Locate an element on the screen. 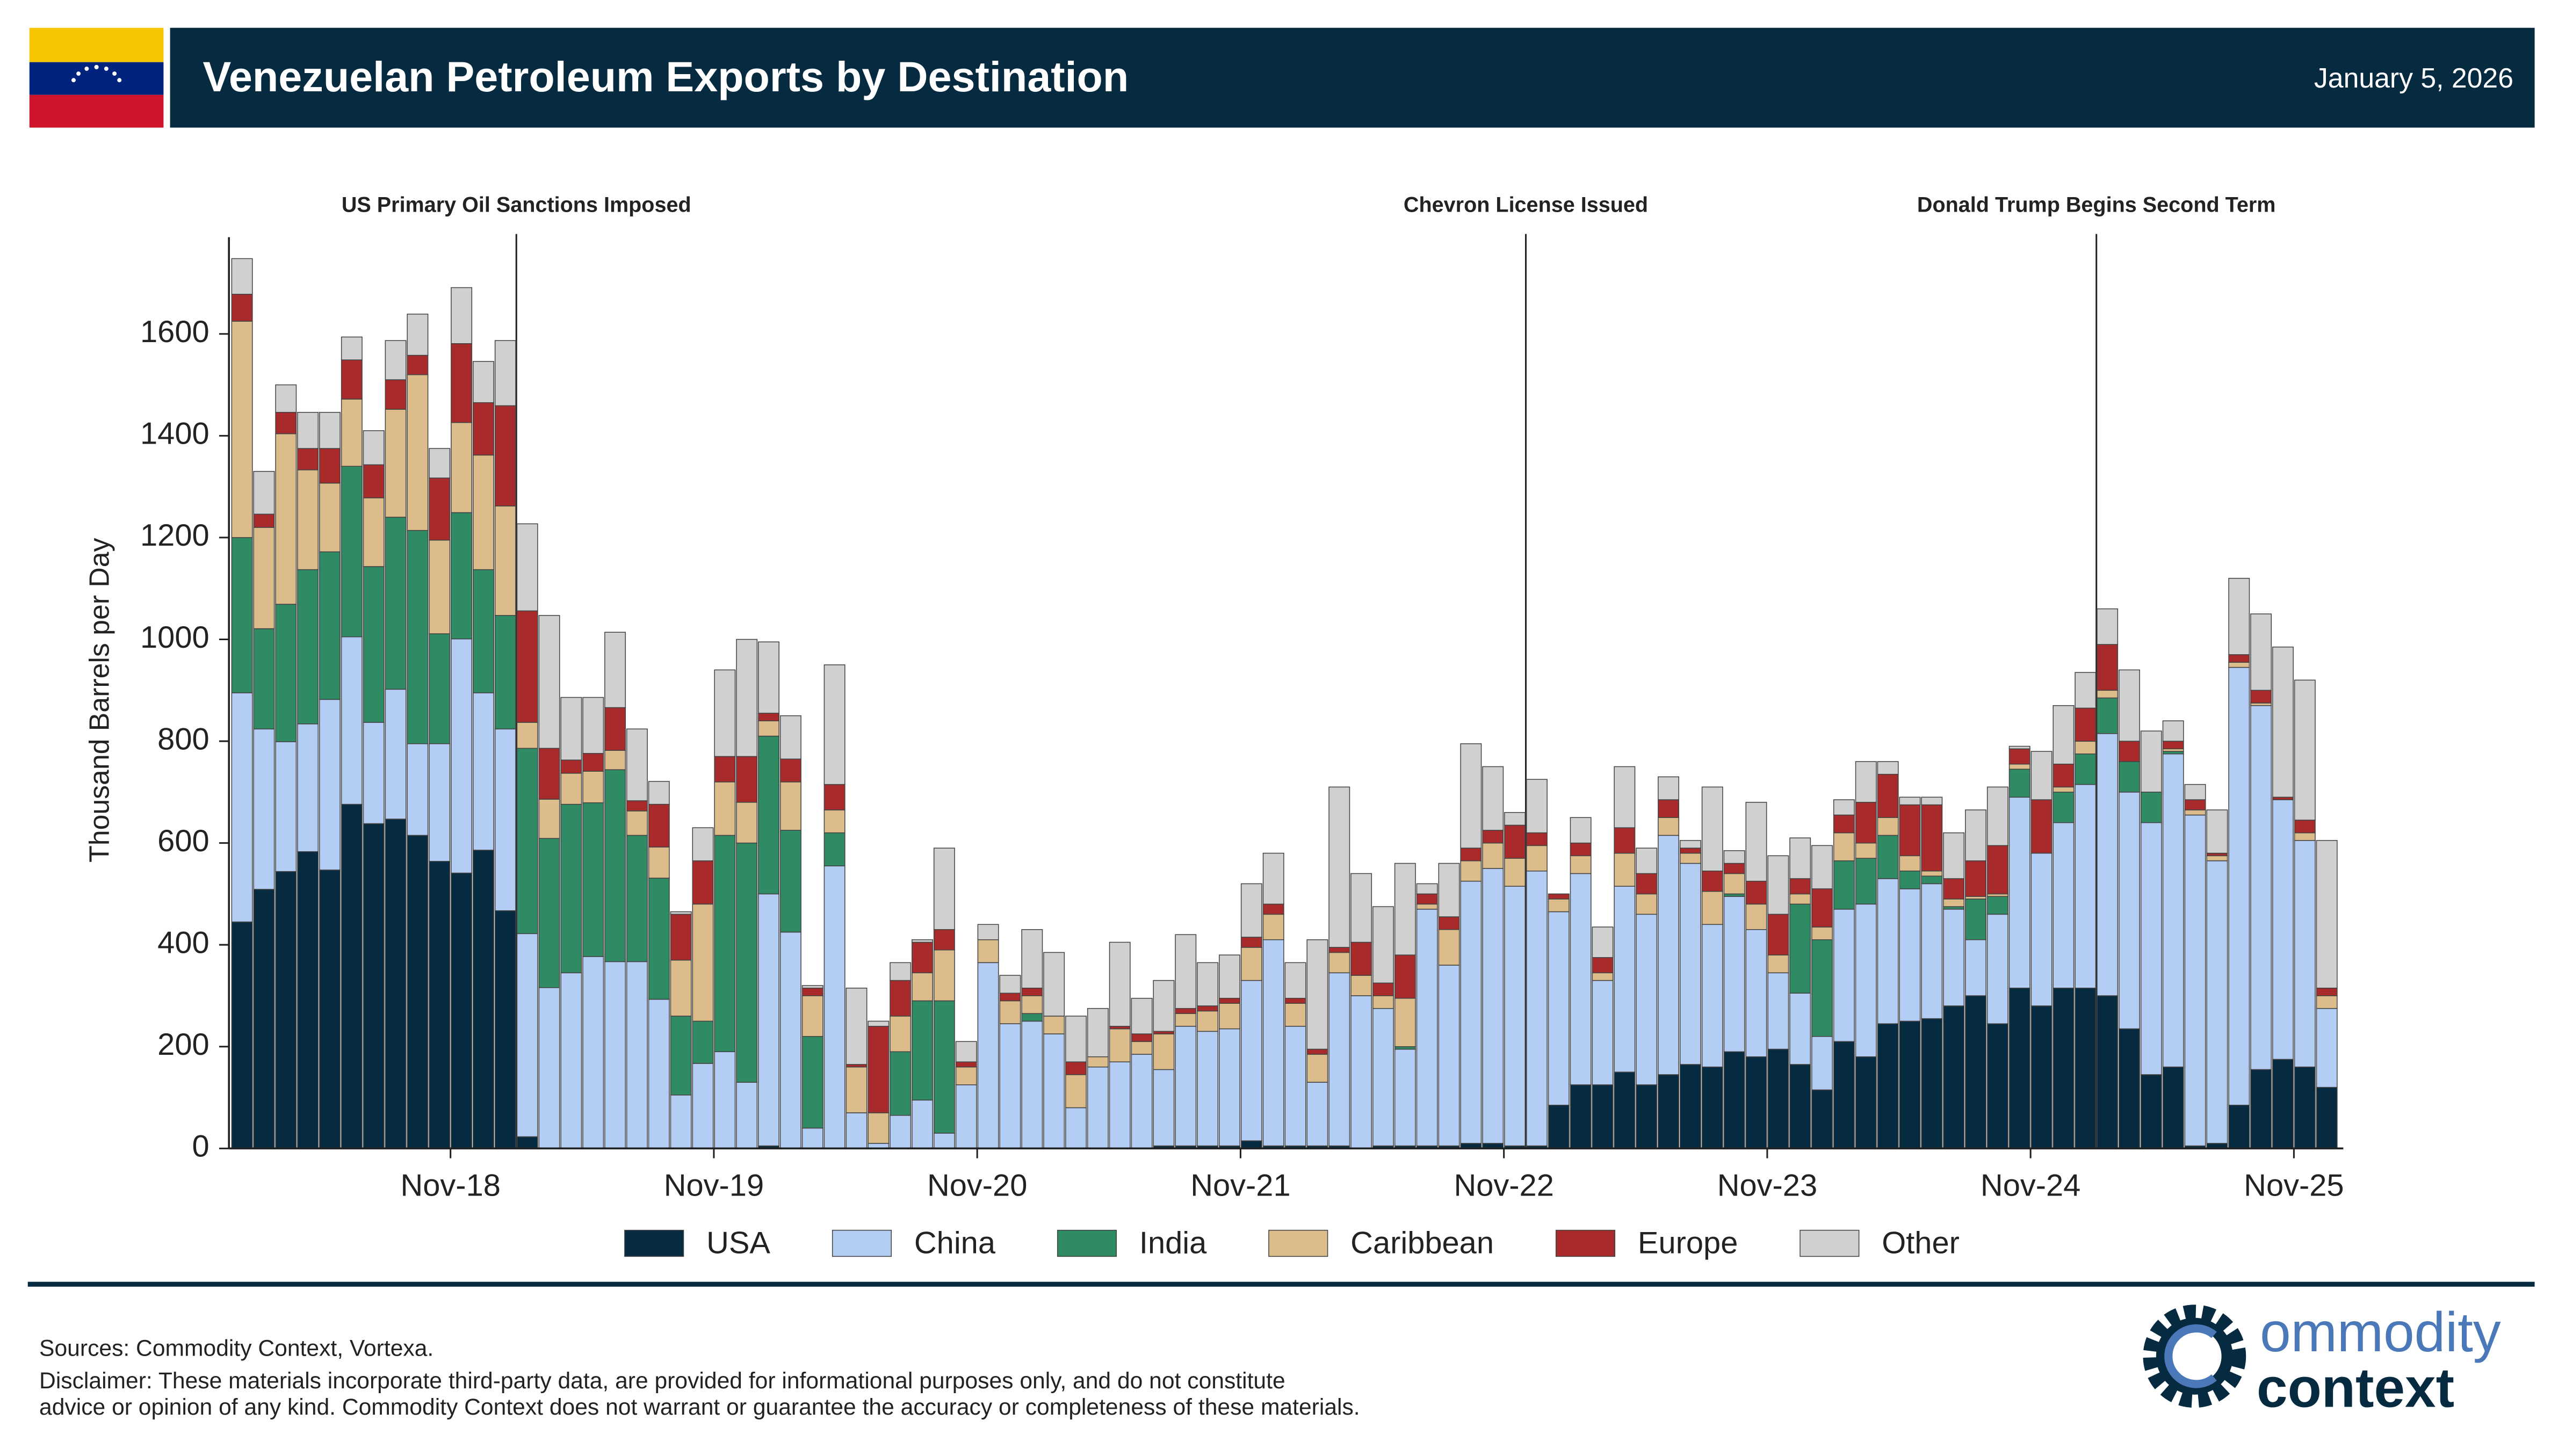 Image resolution: width=2551 pixels, height=1456 pixels. legend-swatch is located at coordinates (1298, 1243).